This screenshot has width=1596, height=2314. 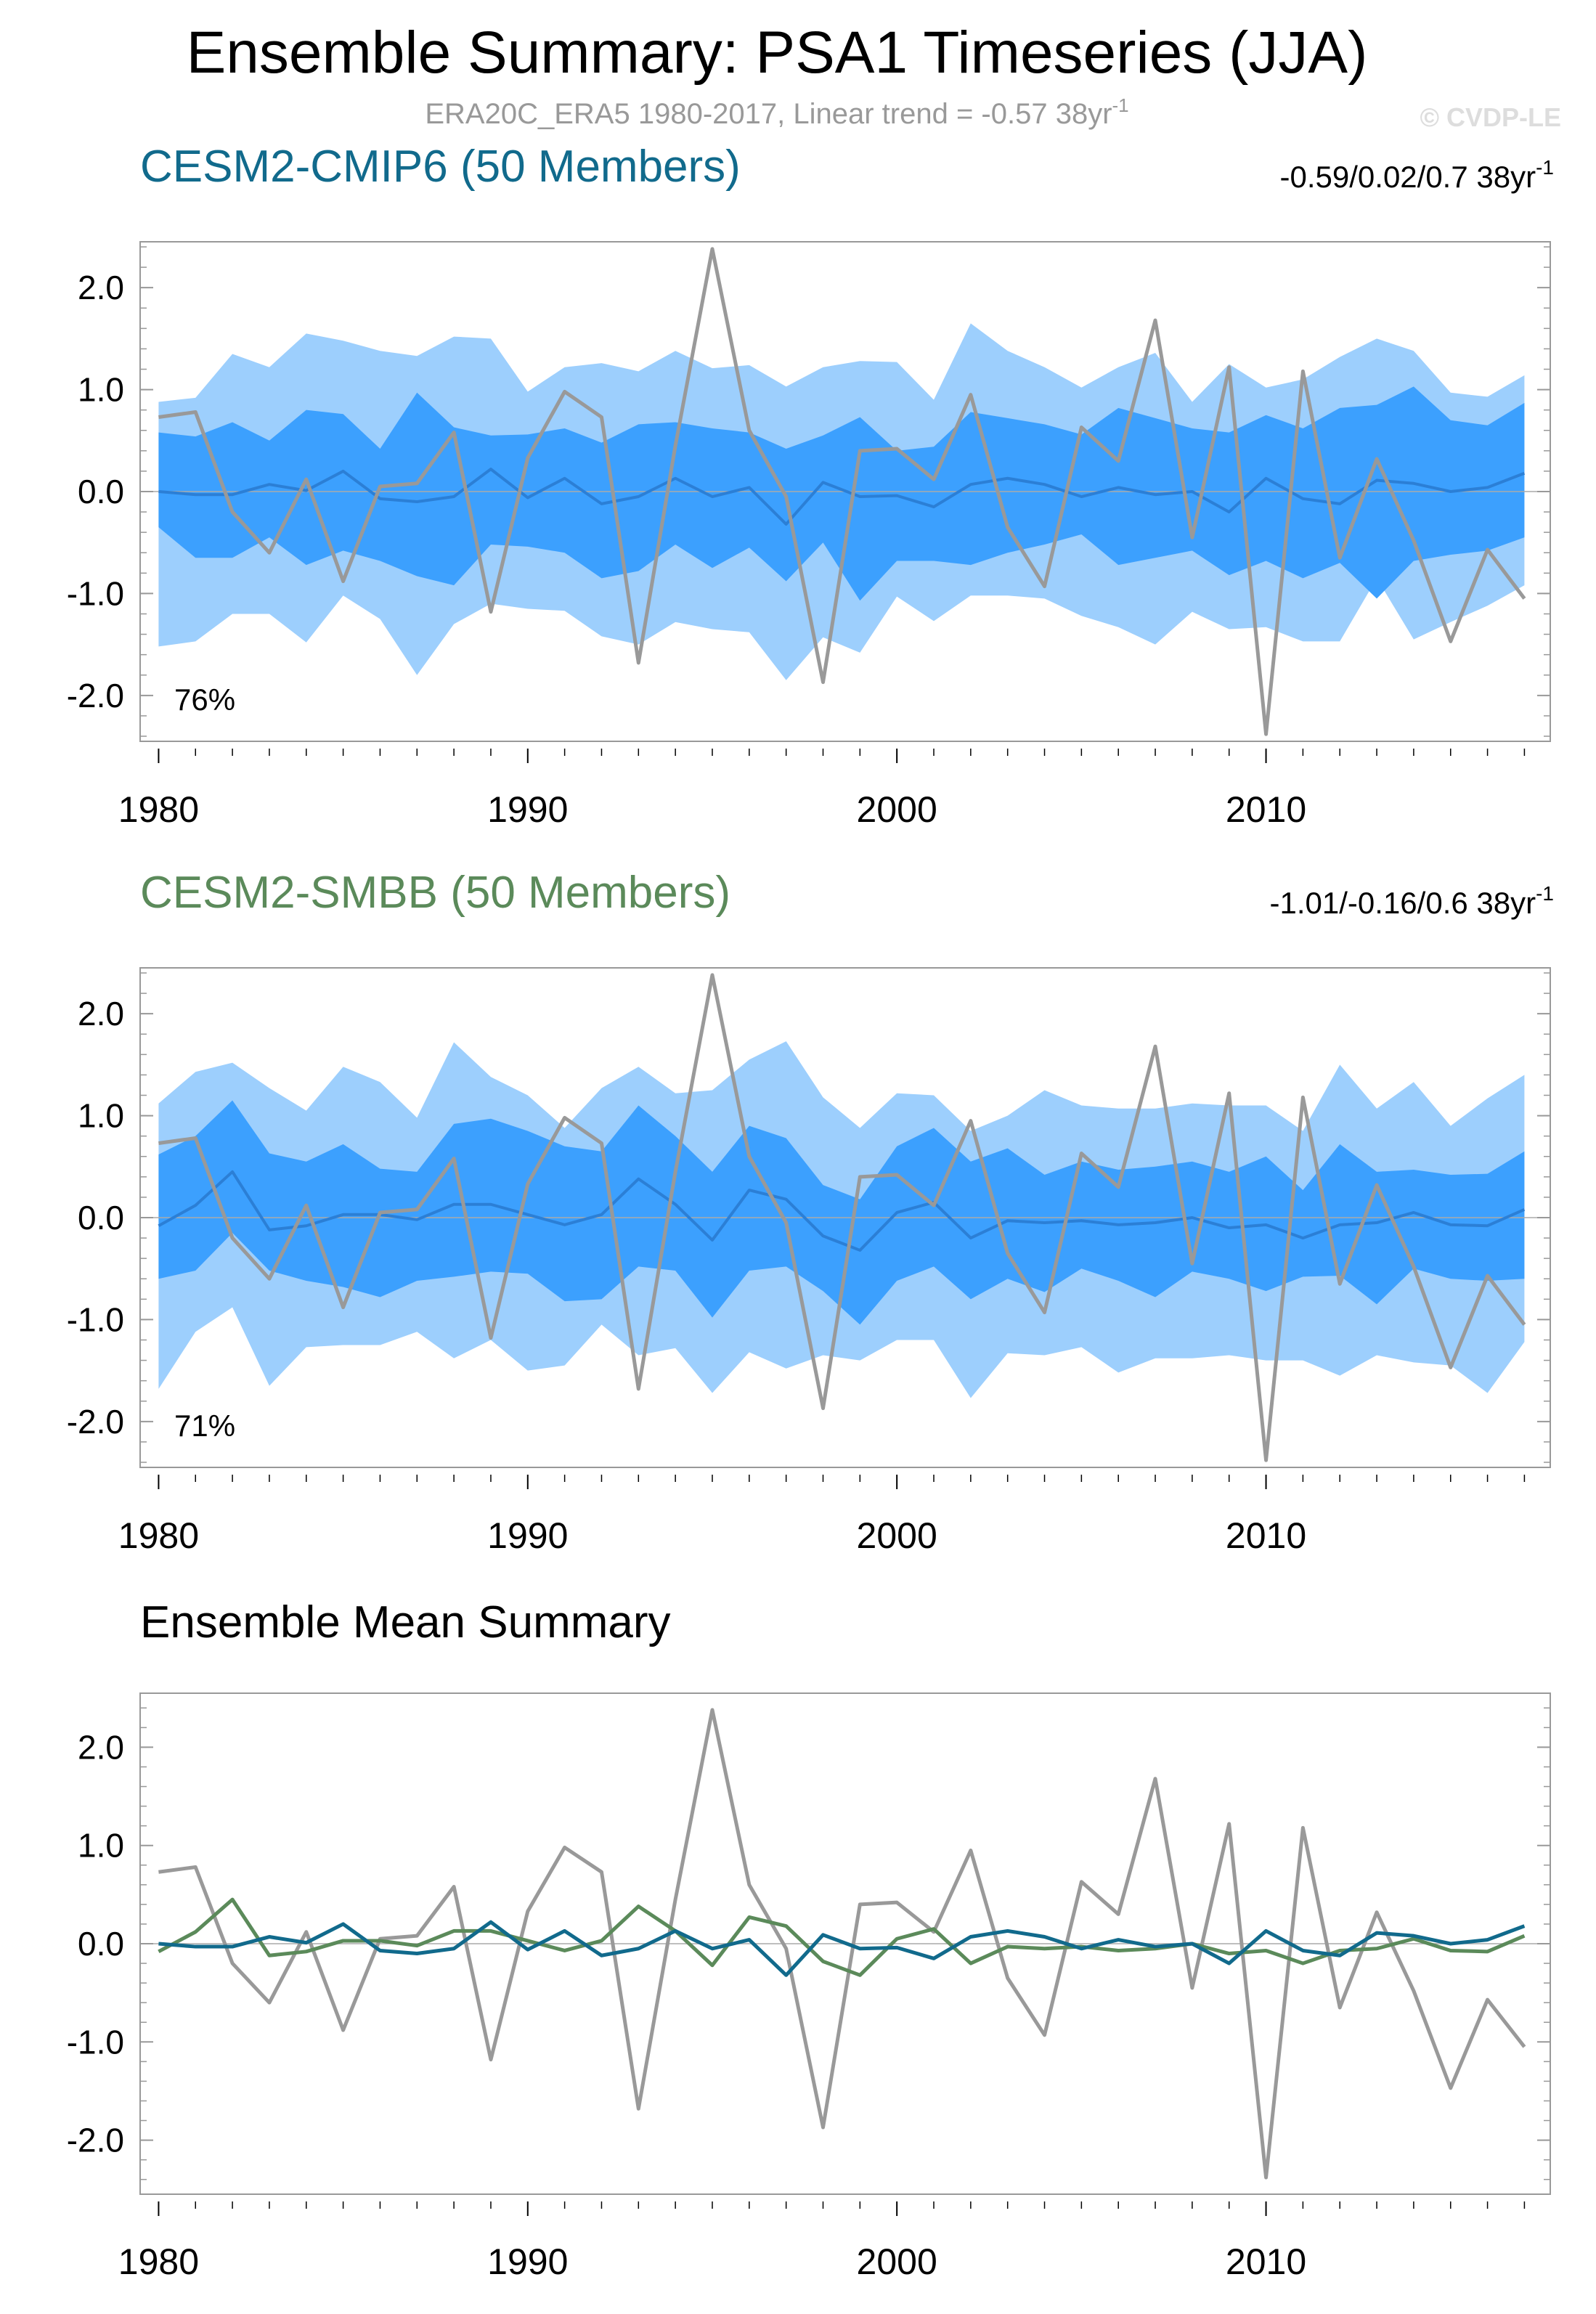 What do you see at coordinates (435, 893) in the screenshot?
I see `panel-title: CESM2-SMBB (50 Members)` at bounding box center [435, 893].